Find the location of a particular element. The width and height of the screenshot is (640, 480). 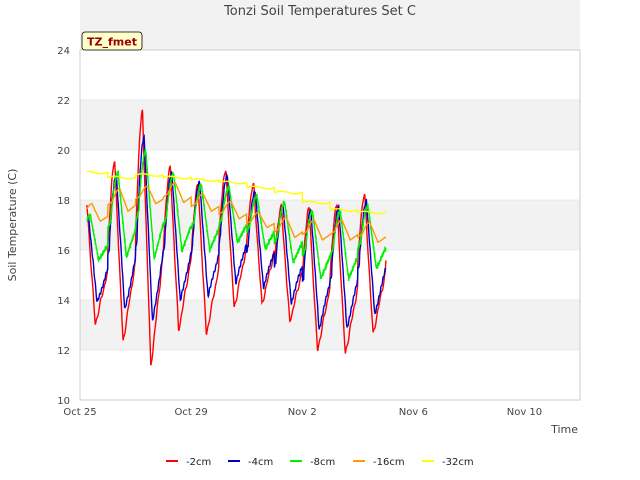

y-tick-label: 18 is located at coordinates (63, 201).